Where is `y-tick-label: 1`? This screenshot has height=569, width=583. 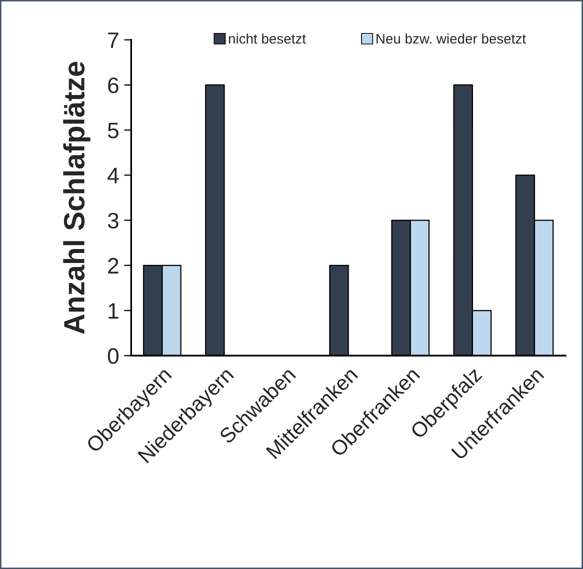 y-tick-label: 1 is located at coordinates (113, 311).